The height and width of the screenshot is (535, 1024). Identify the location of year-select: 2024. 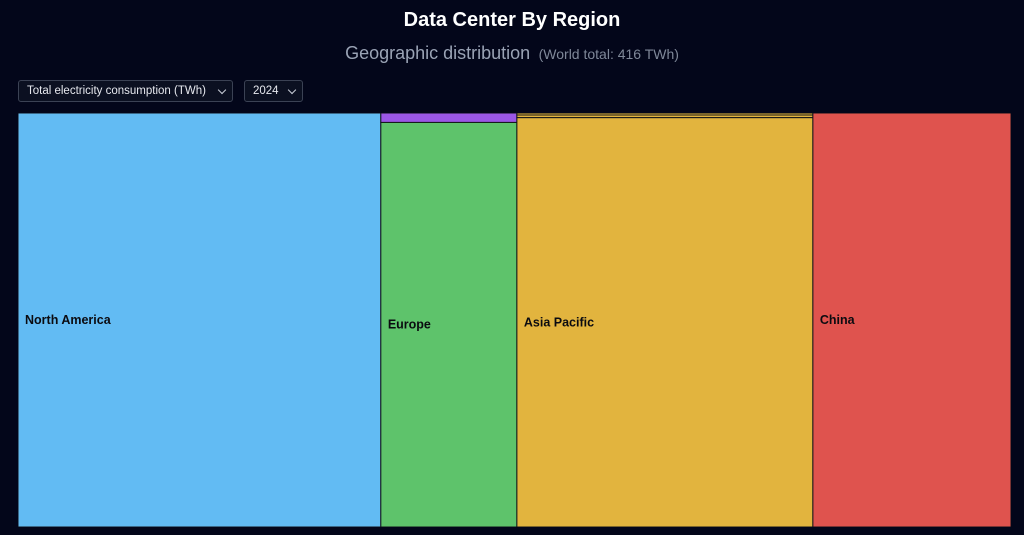
(273, 91).